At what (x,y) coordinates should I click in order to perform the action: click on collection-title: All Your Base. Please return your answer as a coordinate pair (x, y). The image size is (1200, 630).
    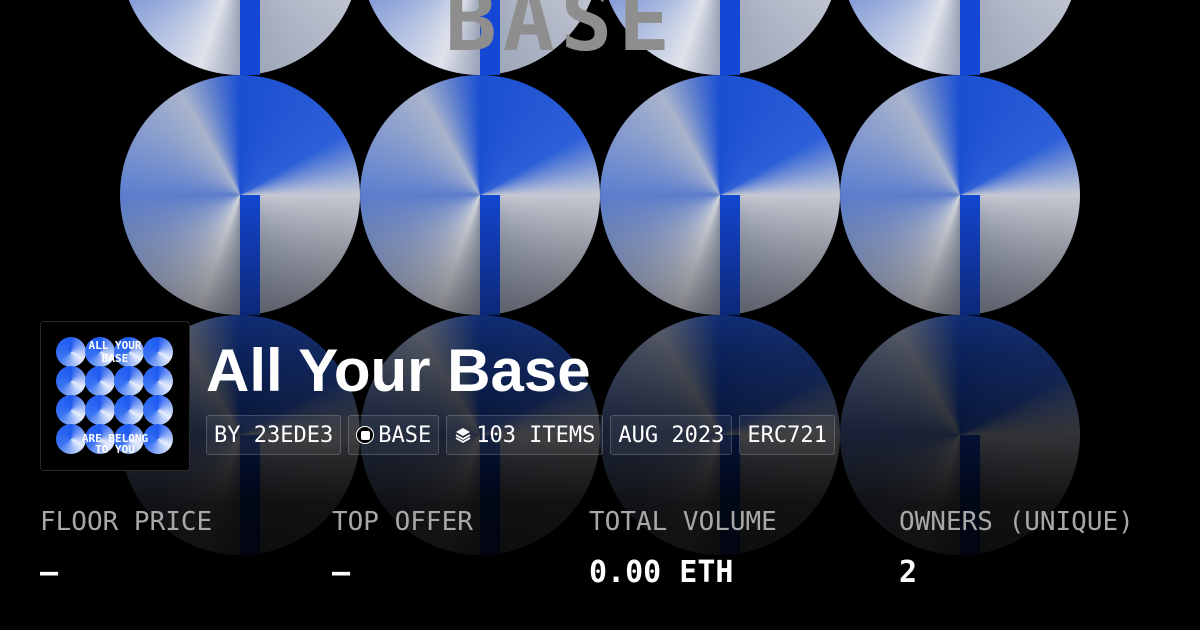
    Looking at the image, I should click on (398, 370).